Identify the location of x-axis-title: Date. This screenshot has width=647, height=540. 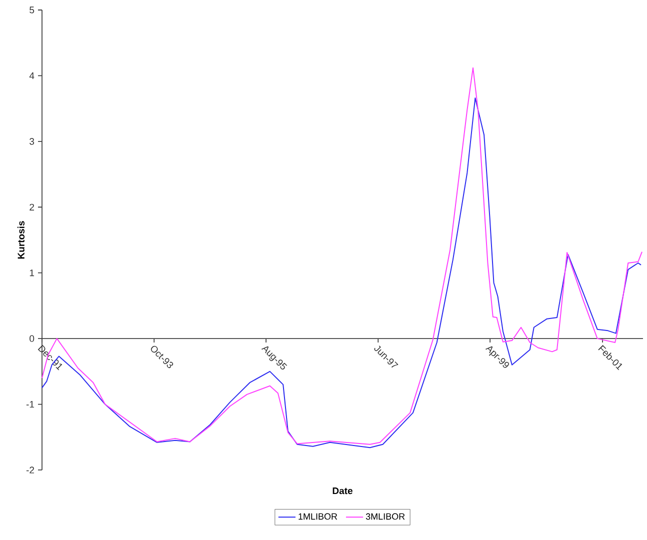
(342, 491).